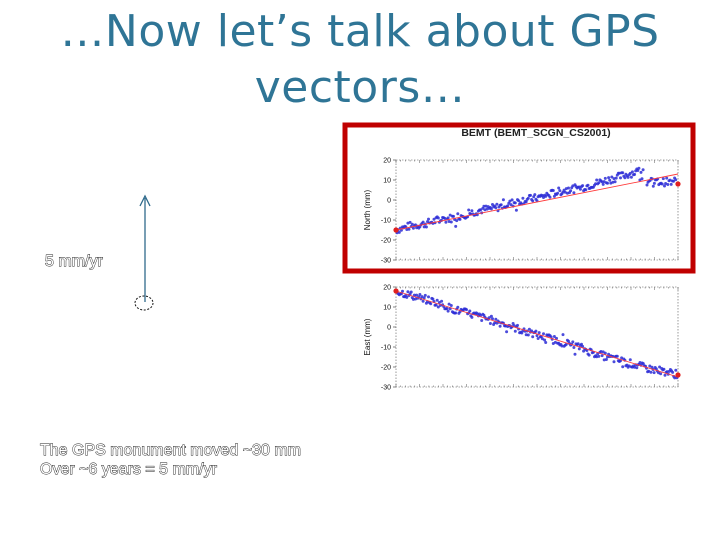 Image resolution: width=720 pixels, height=540 pixels. Describe the element at coordinates (389, 328) in the screenshot. I see `y-tick-label: 0` at that location.